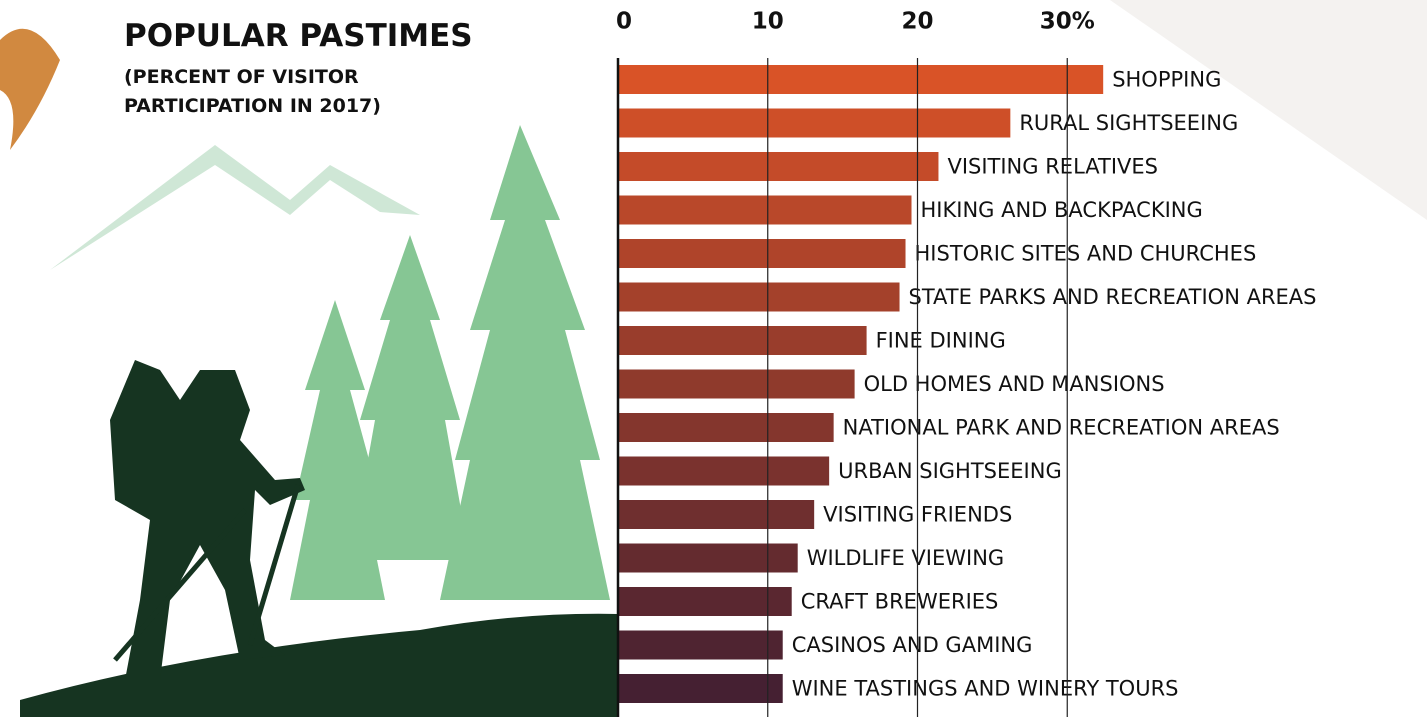 This screenshot has width=1427, height=717. What do you see at coordinates (917, 22) in the screenshot?
I see `x-tick-label: 20` at bounding box center [917, 22].